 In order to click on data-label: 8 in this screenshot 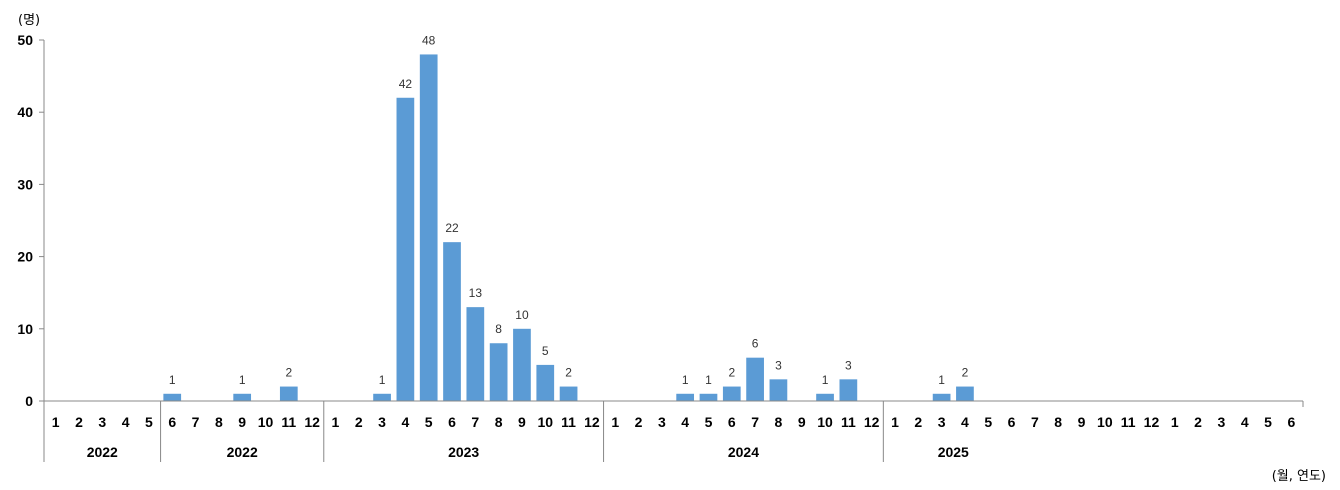, I will do `click(498, 329)`.